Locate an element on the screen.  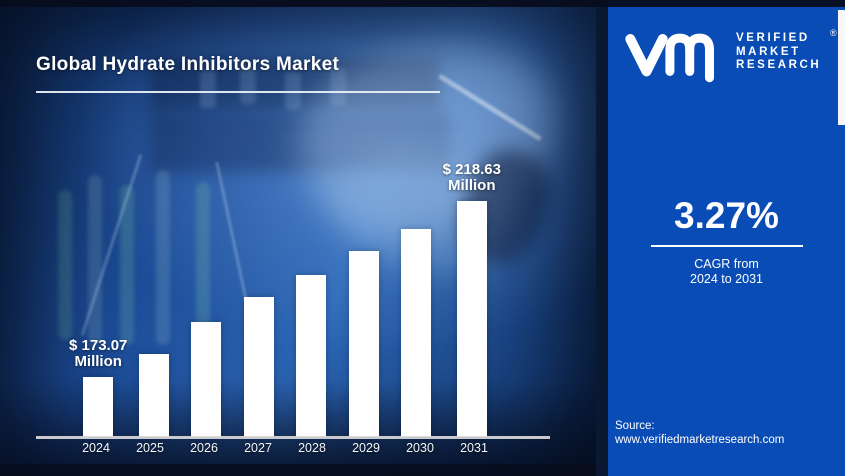
cagr-caption-line1: CAGR from is located at coordinates (726, 264).